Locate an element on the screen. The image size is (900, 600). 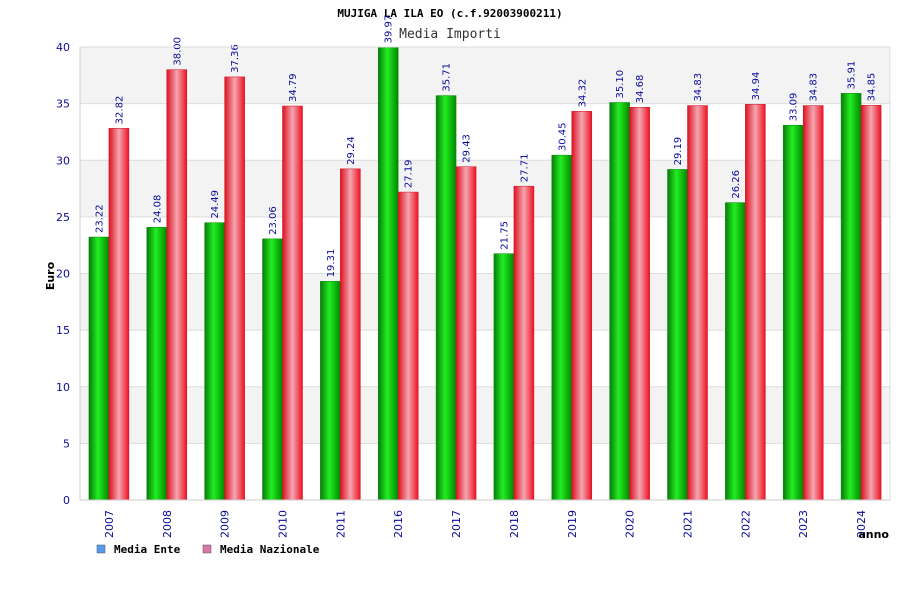
value-label: 24.49 is located at coordinates (215, 204).